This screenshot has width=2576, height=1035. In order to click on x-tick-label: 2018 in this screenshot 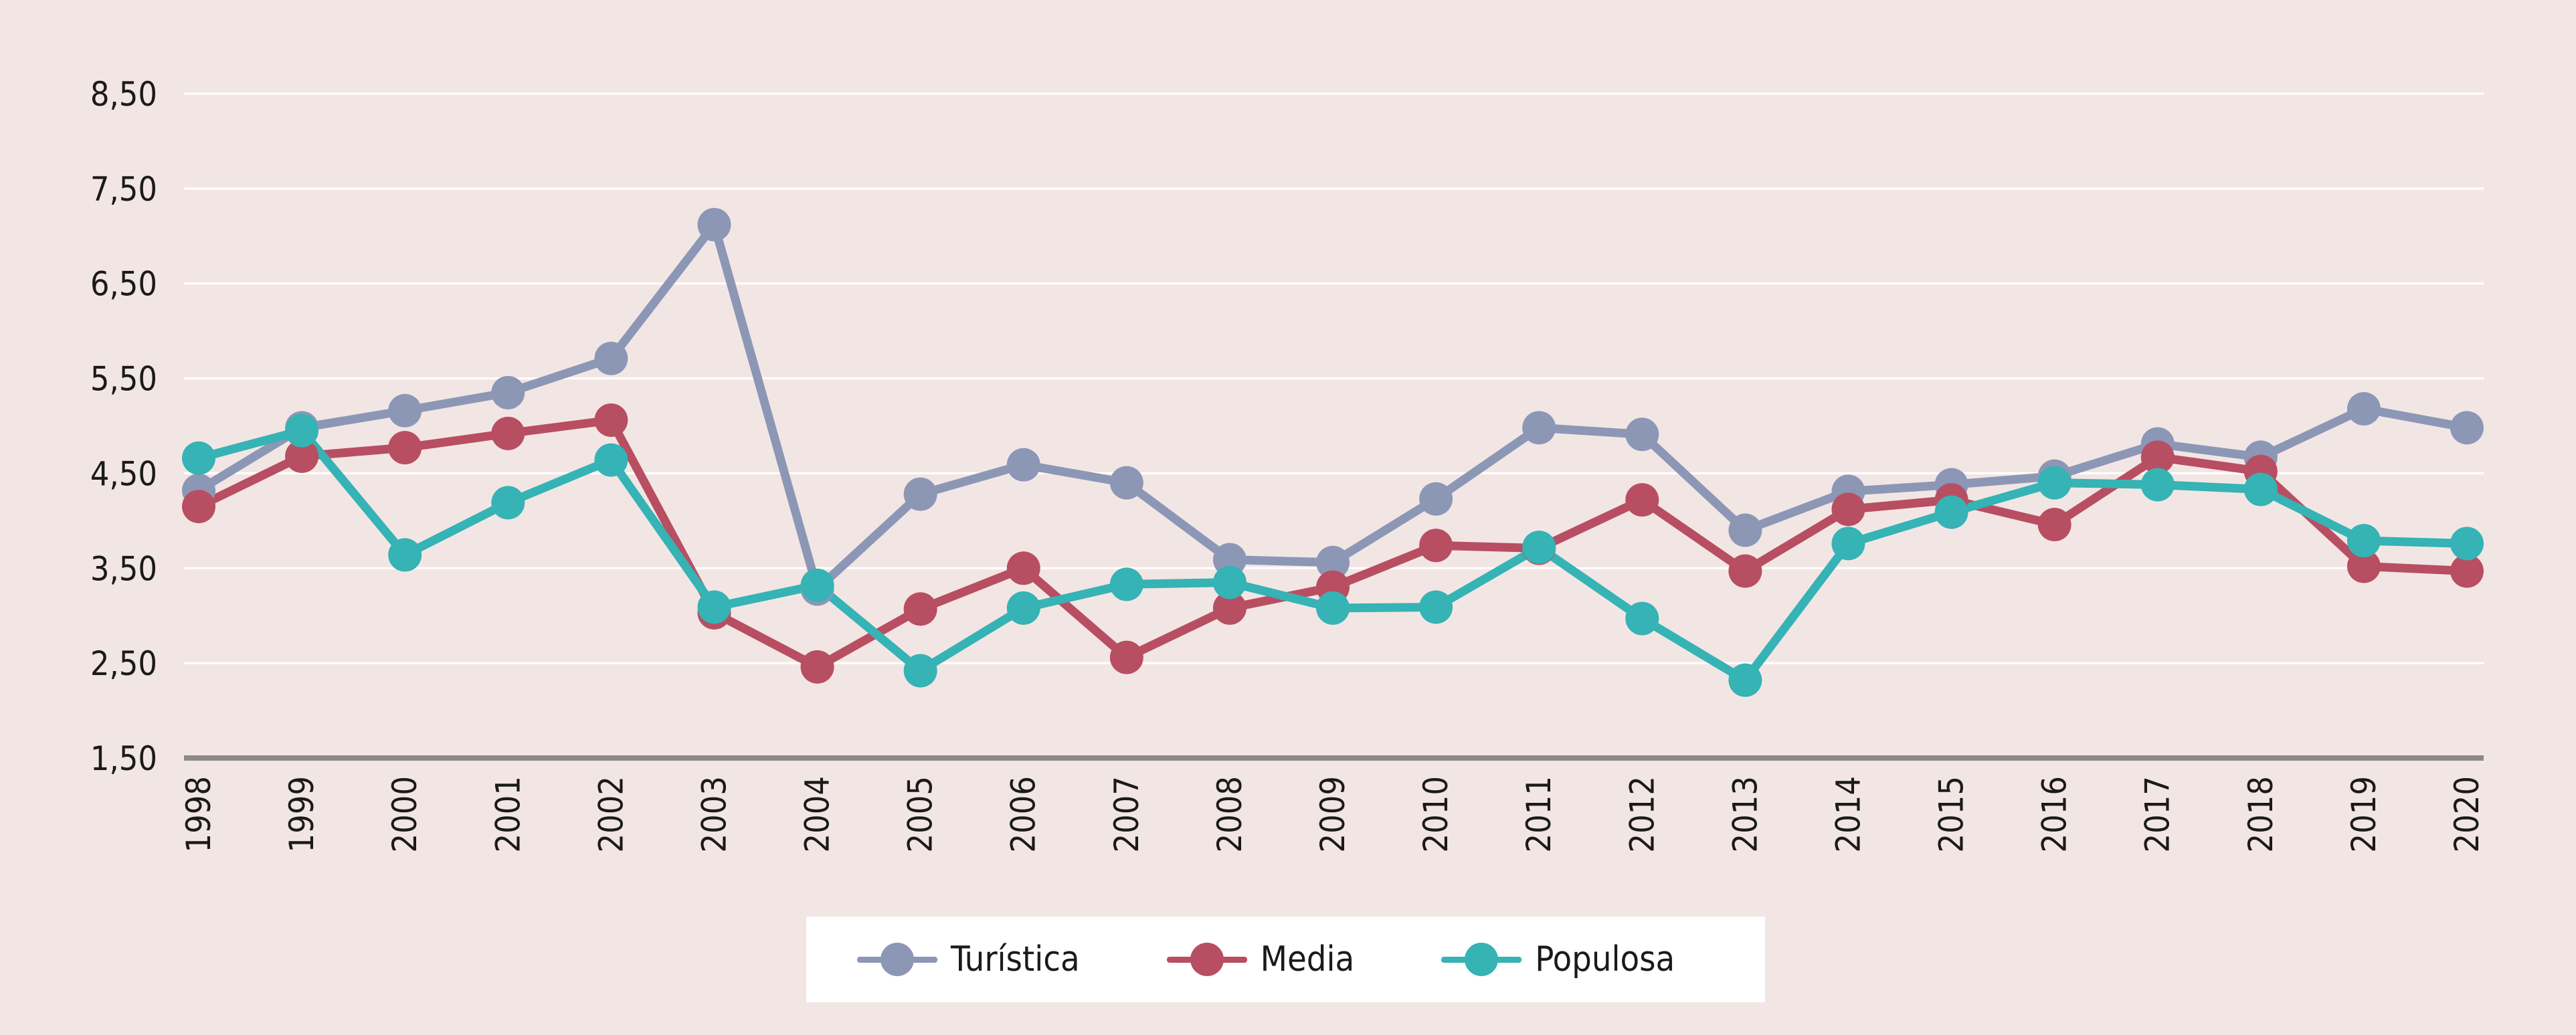, I will do `click(2260, 814)`.